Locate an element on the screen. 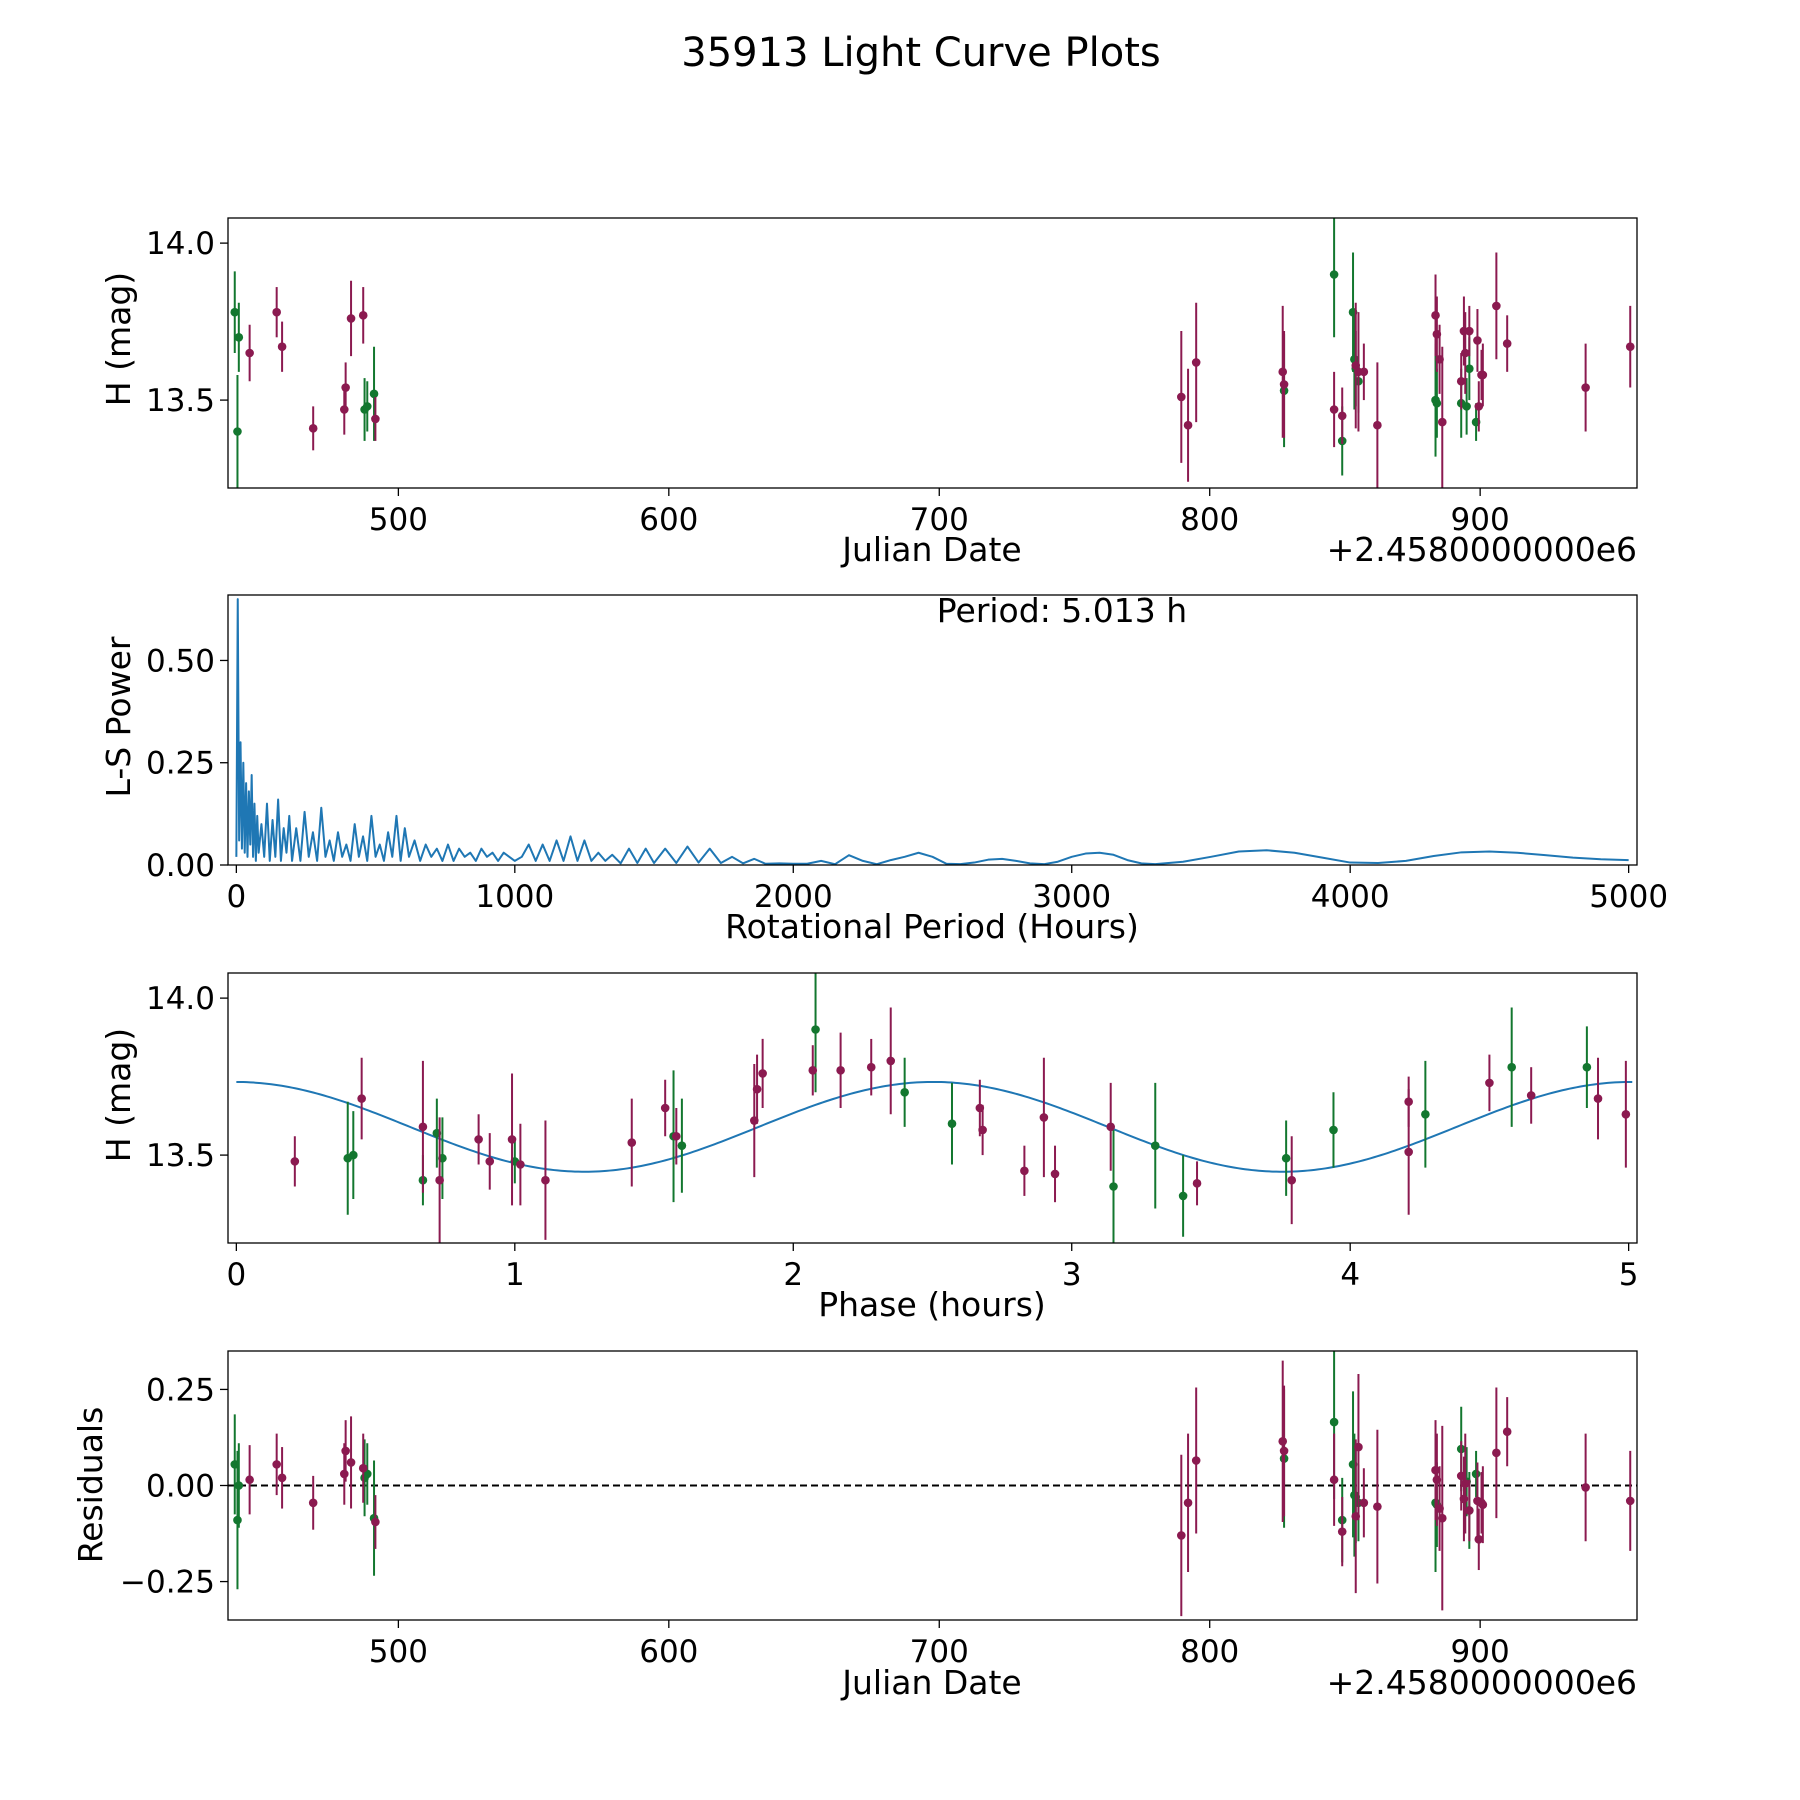 The image size is (1800, 1800). residuals-xtick-label: 600 is located at coordinates (668, 1652).